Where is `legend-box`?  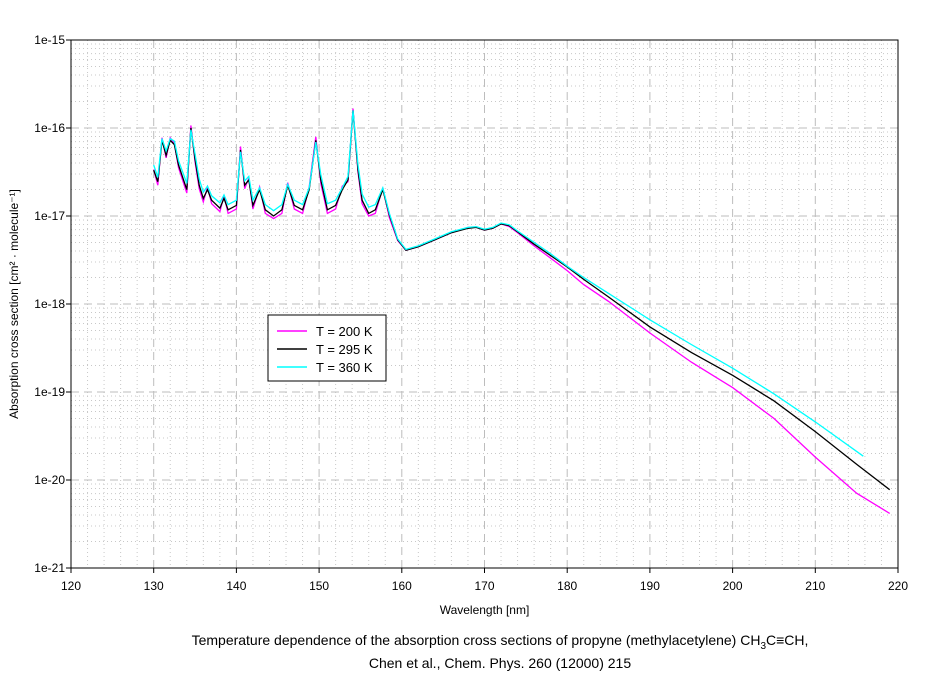 legend-box is located at coordinates (327, 348).